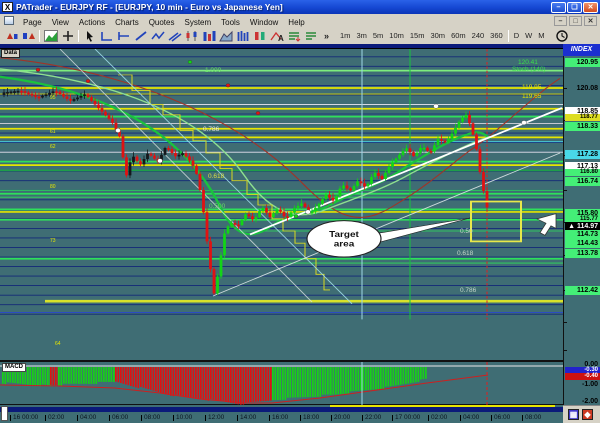  What do you see at coordinates (24, 417) in the screenshot?
I see `time-label: 16 00:00` at bounding box center [24, 417].